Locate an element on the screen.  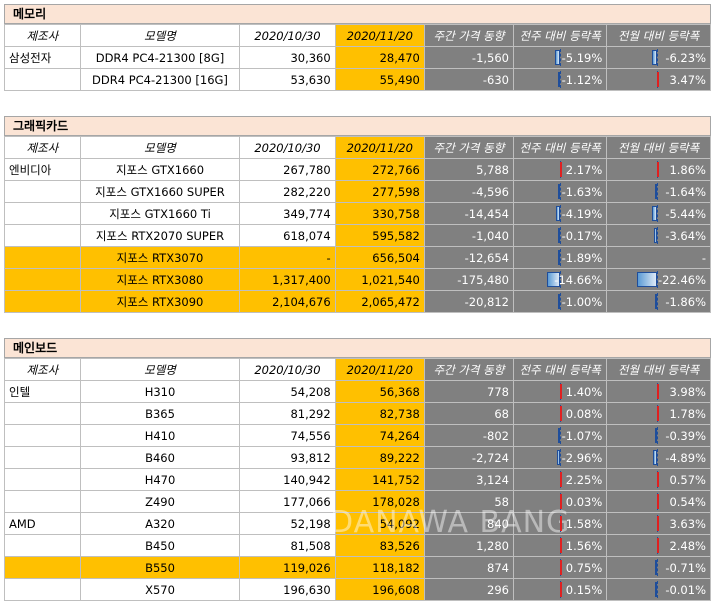
week-over-week-cell: -1.89% is located at coordinates (560, 257).